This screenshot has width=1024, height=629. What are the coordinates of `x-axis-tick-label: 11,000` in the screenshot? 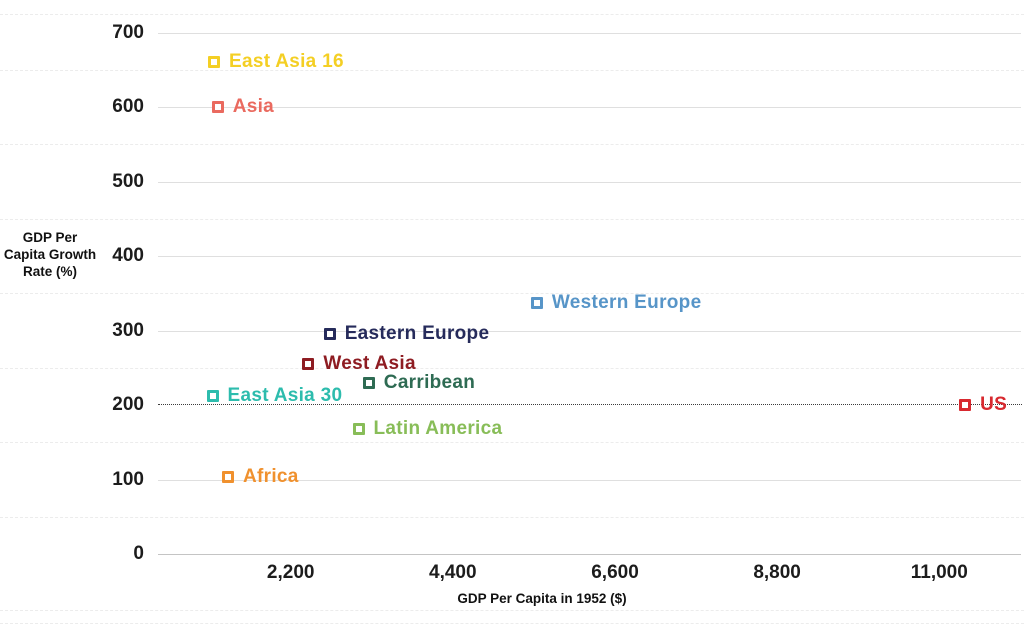 It's located at (939, 572).